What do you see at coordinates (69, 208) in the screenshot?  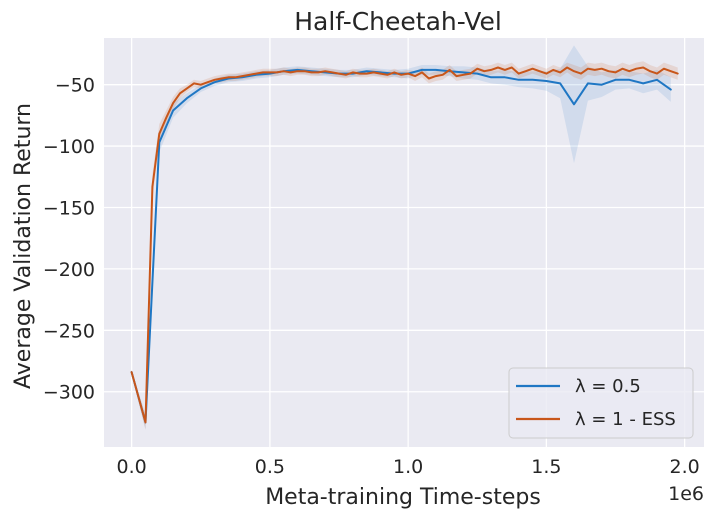 I see `y-tick-label: −150` at bounding box center [69, 208].